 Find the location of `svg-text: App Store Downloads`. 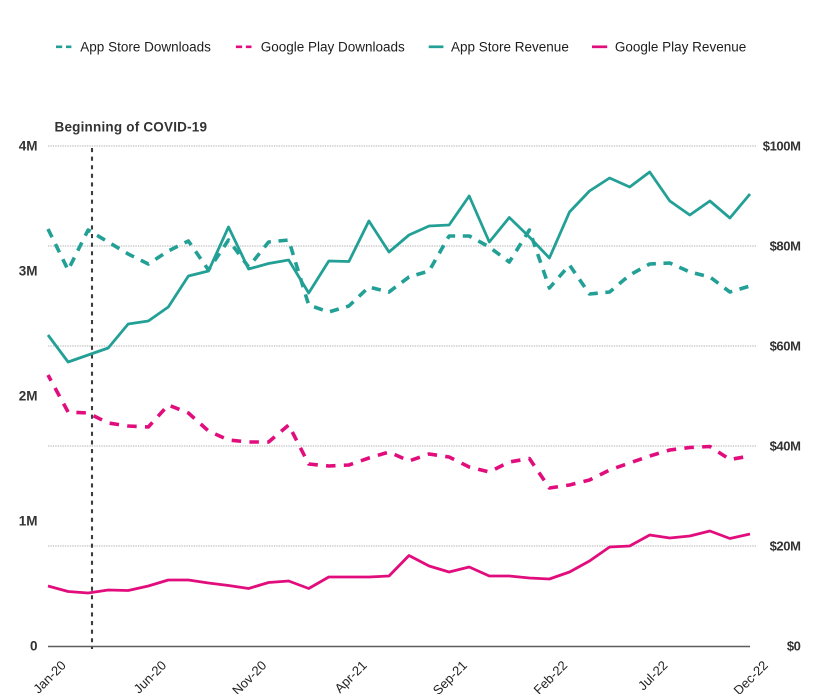

svg-text: App Store Downloads is located at coordinates (145, 47).